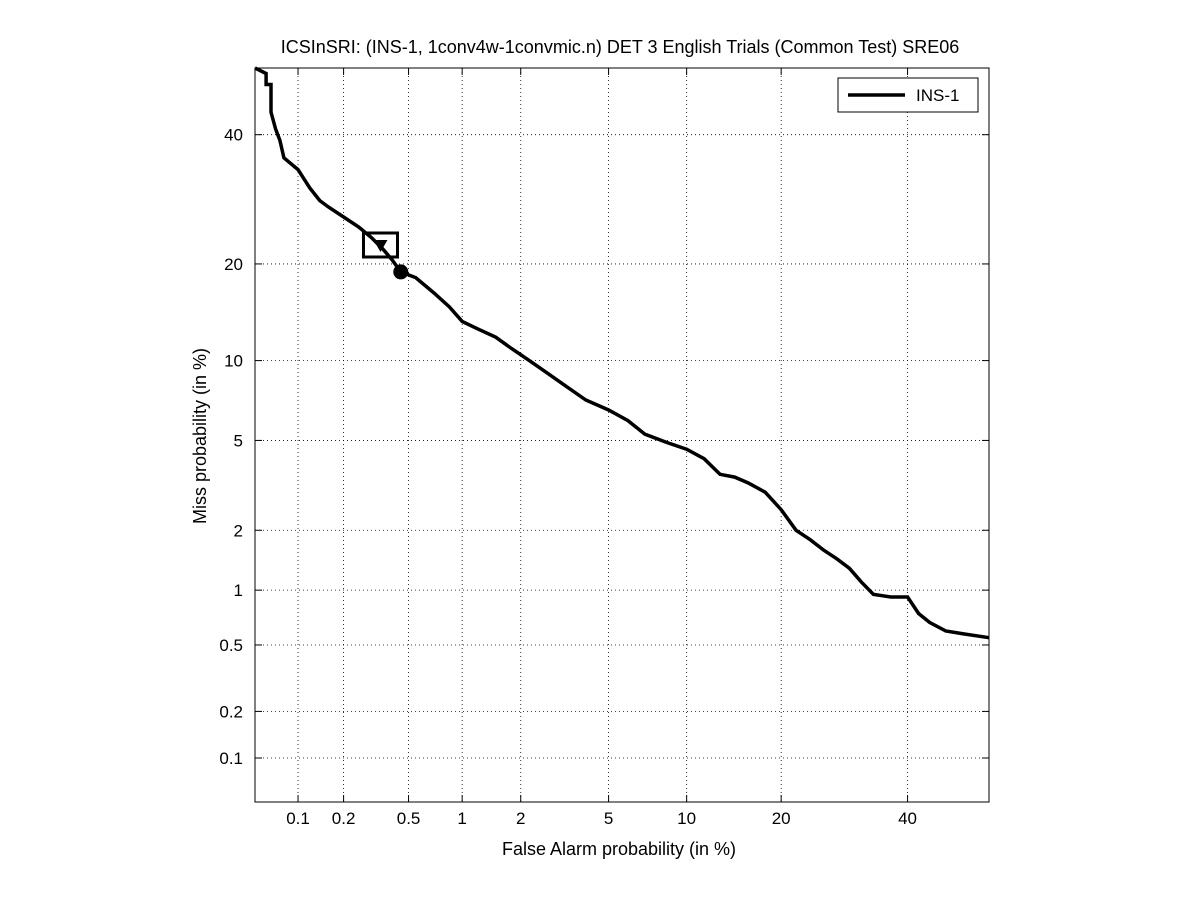  What do you see at coordinates (908, 95) in the screenshot?
I see `legend: INS-1` at bounding box center [908, 95].